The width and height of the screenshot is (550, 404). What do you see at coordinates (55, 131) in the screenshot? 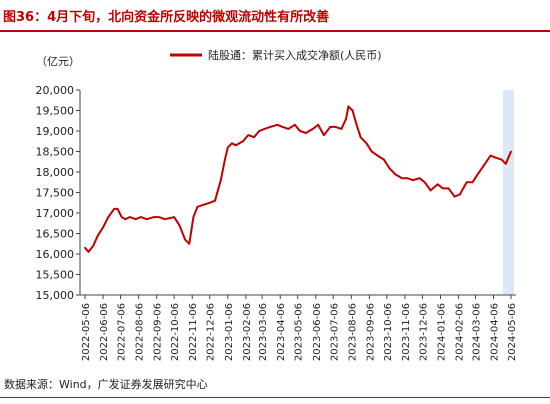
I see `y-tick-label: 19,000` at bounding box center [55, 131].